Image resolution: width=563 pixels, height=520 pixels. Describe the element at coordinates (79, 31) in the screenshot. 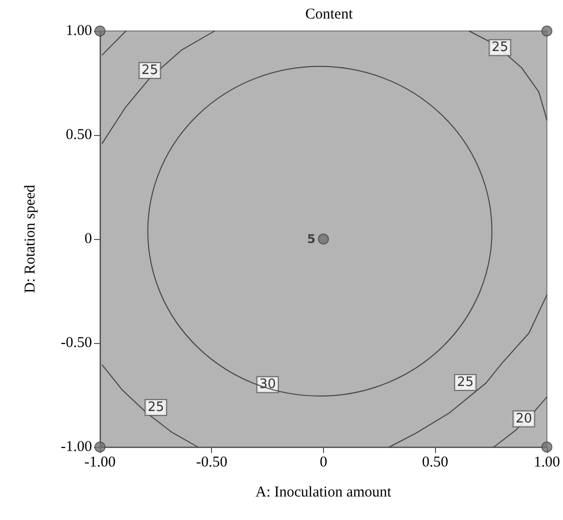

I see `y-tick-label: 1.00` at that location.